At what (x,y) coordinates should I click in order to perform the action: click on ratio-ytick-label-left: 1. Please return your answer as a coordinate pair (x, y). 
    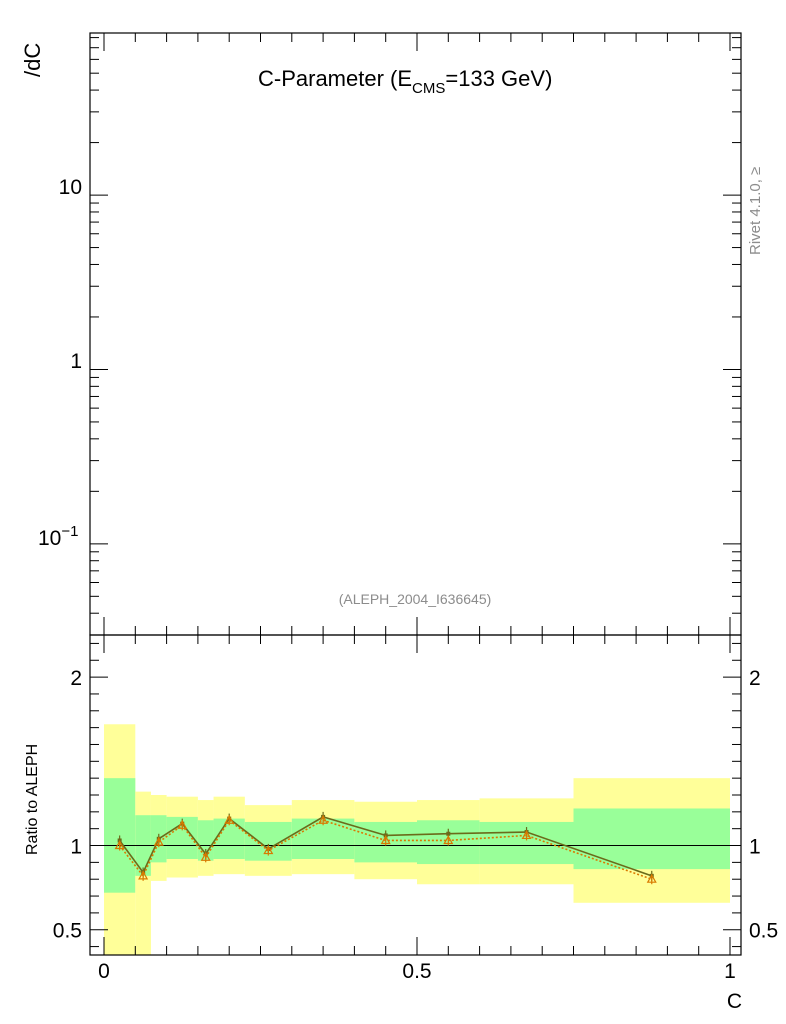
    Looking at the image, I should click on (76, 847).